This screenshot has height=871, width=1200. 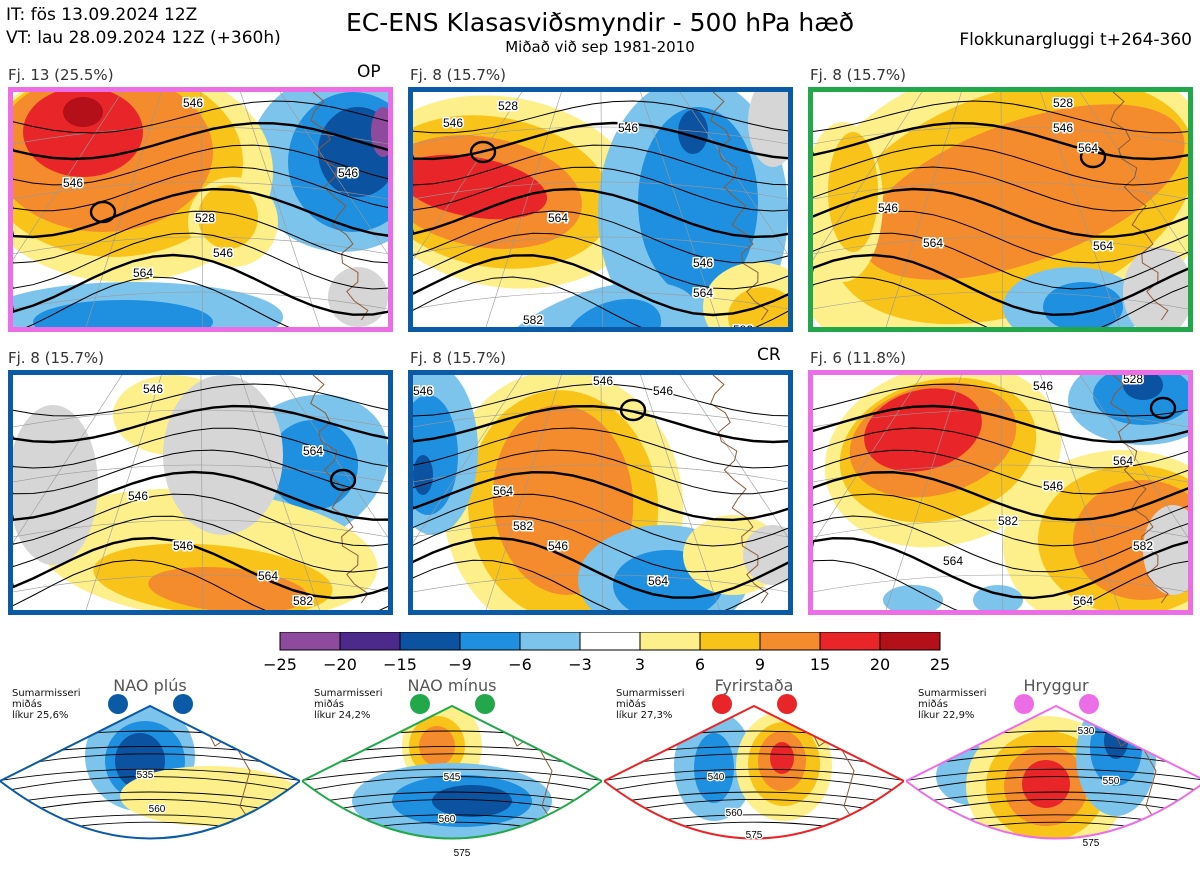 I want to click on panel-caption: Fj. 13 (25.5%), so click(x=61, y=75).